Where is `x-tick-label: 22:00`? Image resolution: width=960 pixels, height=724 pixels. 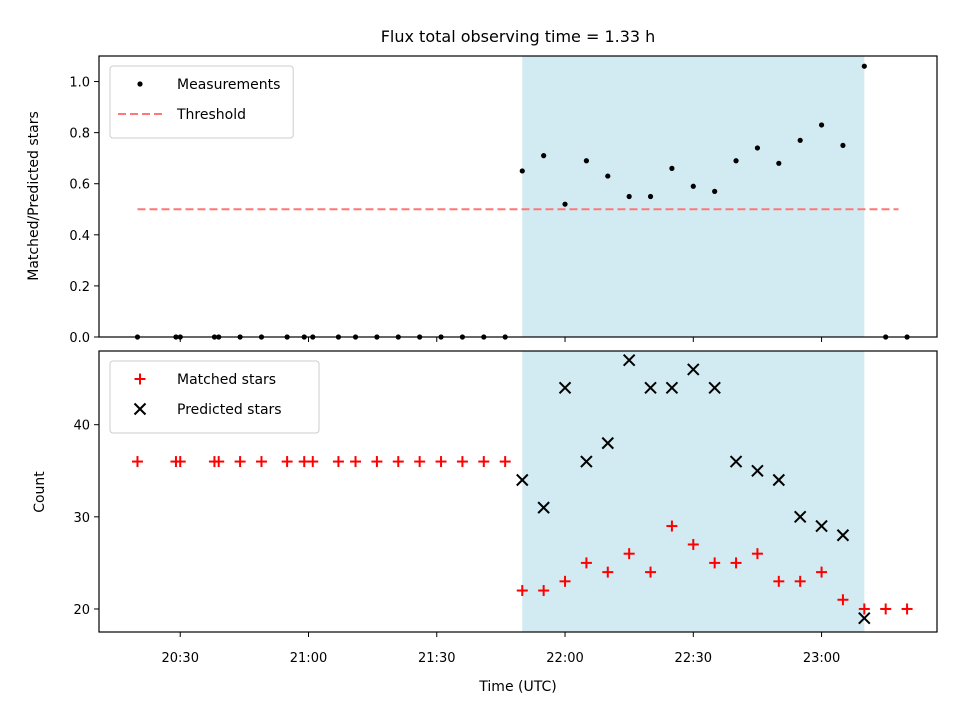 x-tick-label: 22:00 is located at coordinates (564, 658).